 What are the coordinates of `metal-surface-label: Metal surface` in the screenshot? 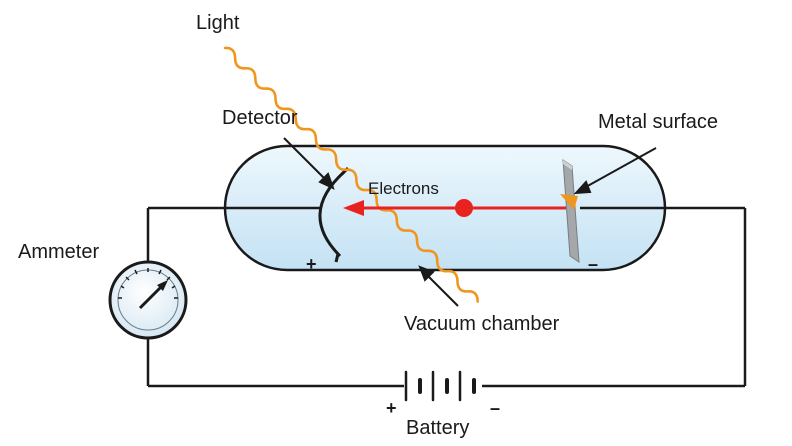 It's located at (658, 122).